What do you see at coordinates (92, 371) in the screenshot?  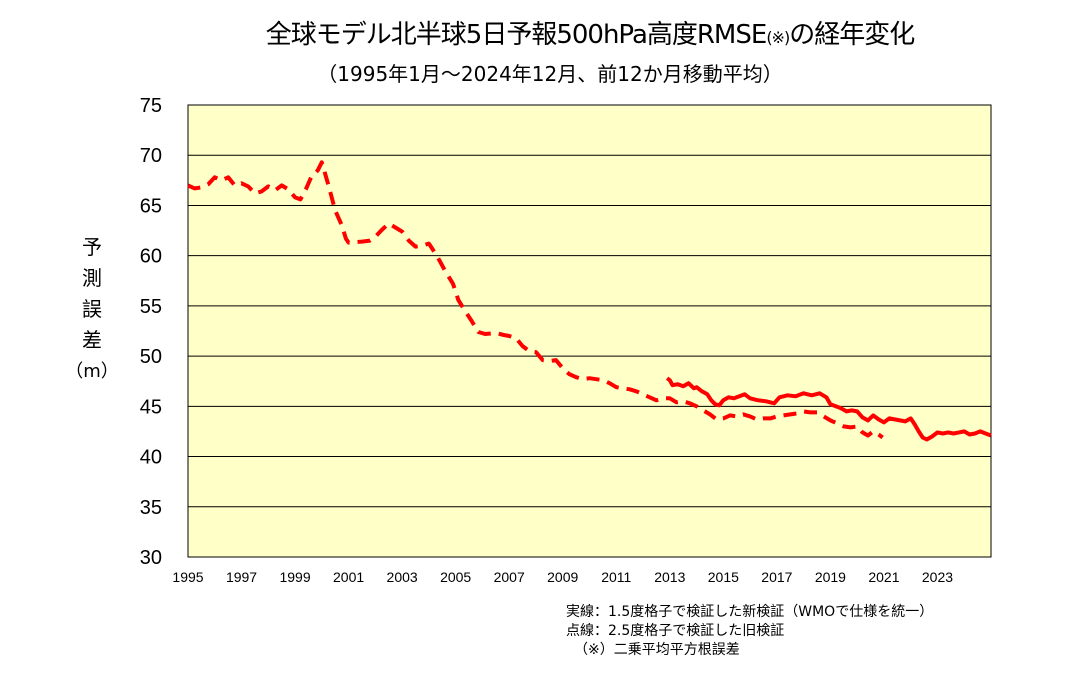 I see `y-axis-label-unit: （m）` at bounding box center [92, 371].